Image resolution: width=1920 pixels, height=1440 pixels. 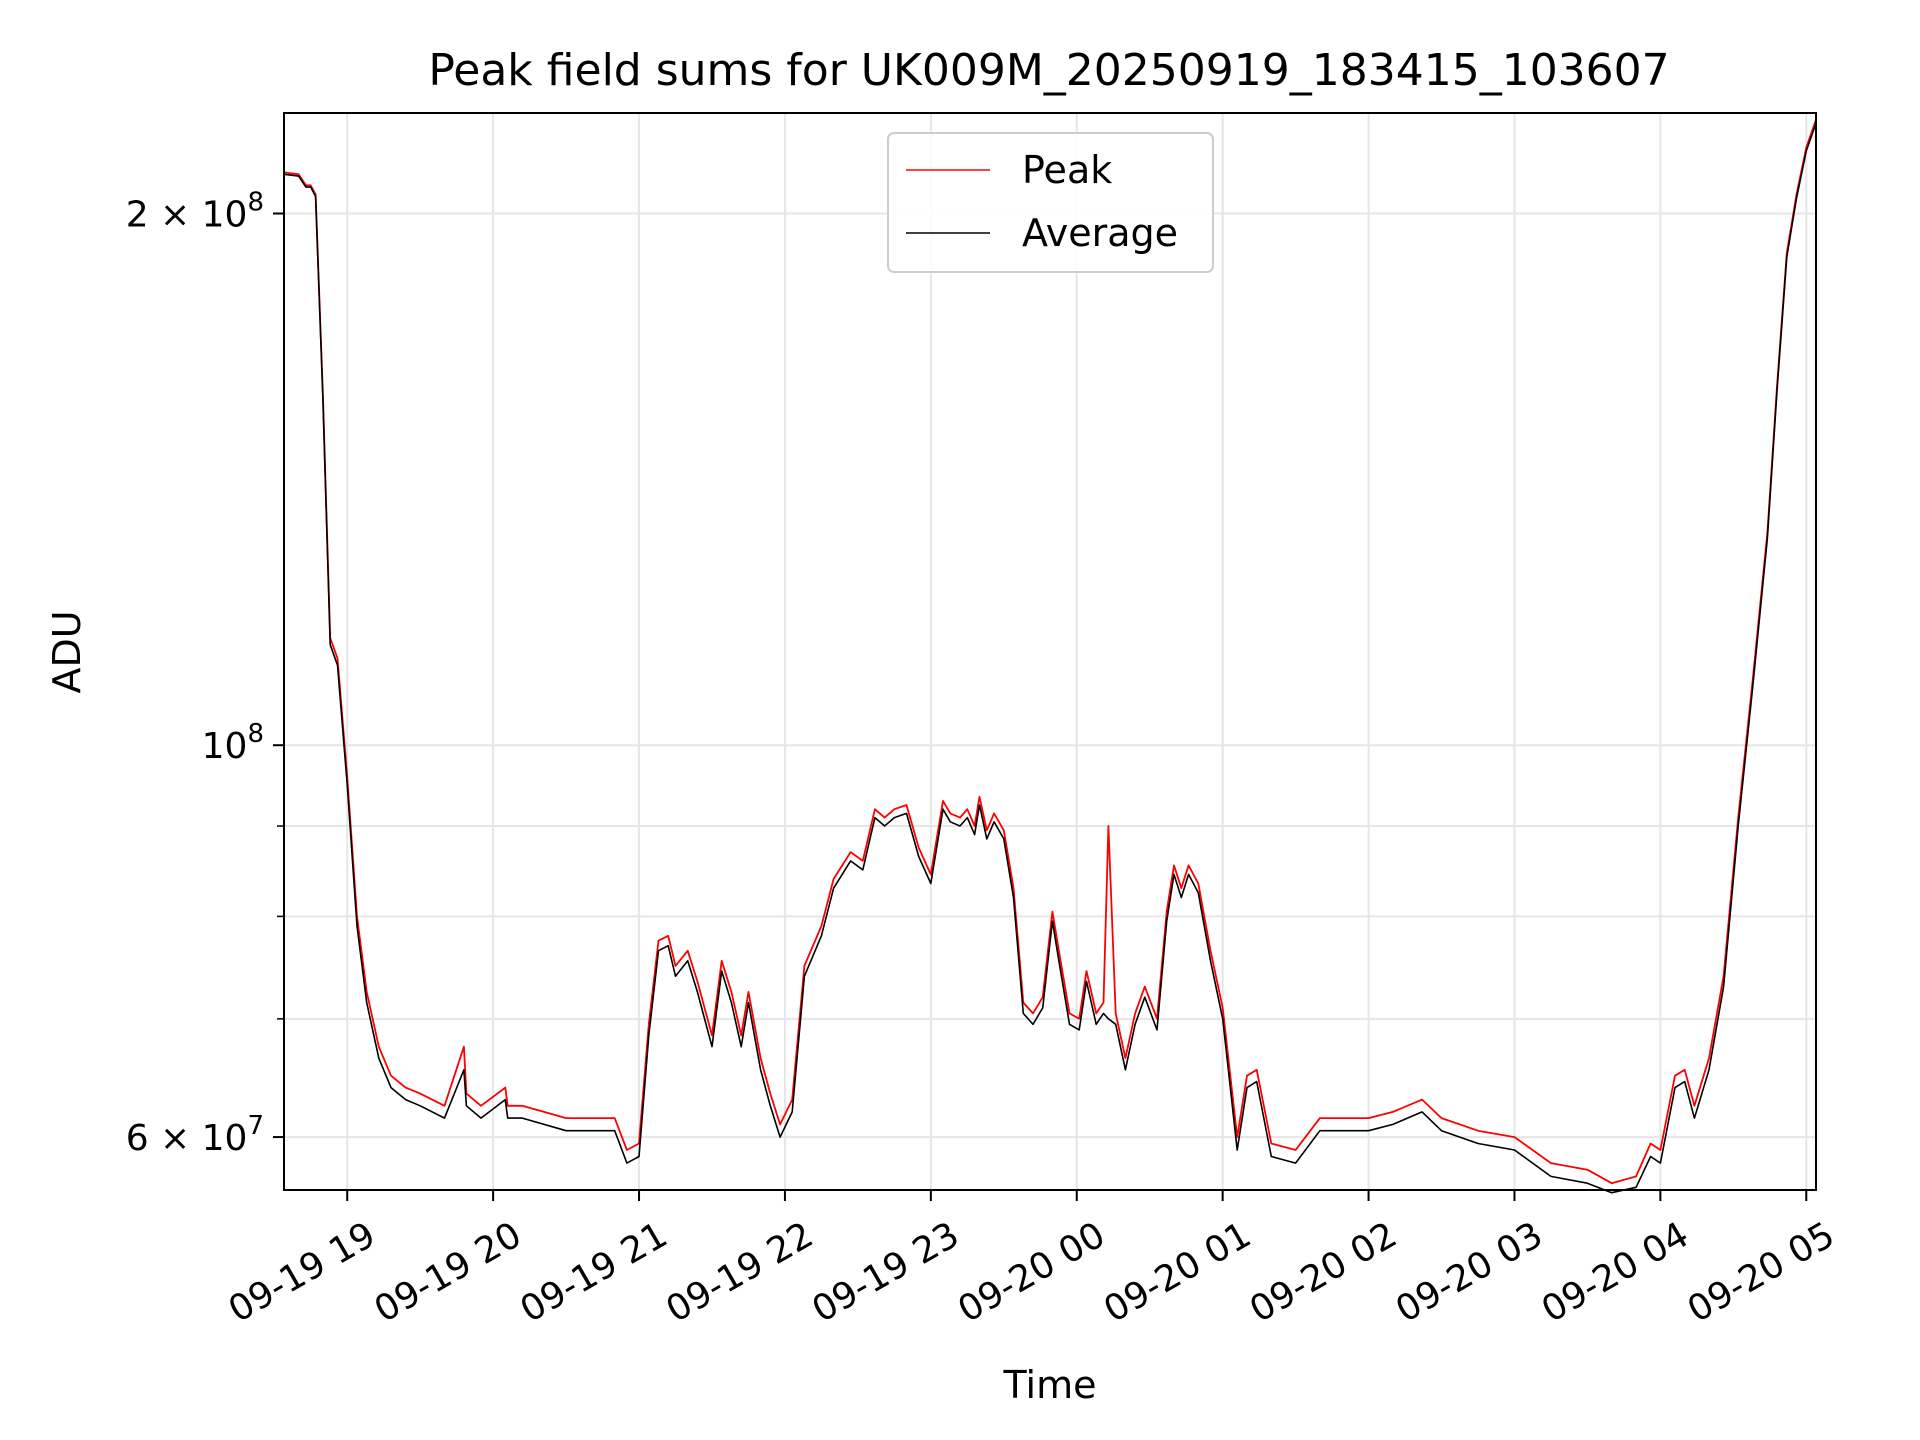 I want to click on legend-label-average: Average, so click(x=1100, y=233).